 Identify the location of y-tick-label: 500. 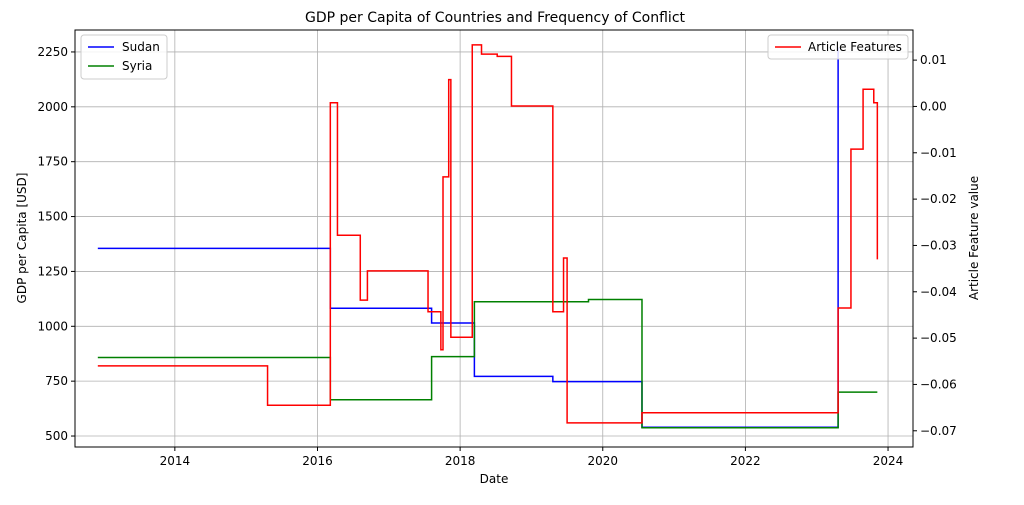
(56, 436).